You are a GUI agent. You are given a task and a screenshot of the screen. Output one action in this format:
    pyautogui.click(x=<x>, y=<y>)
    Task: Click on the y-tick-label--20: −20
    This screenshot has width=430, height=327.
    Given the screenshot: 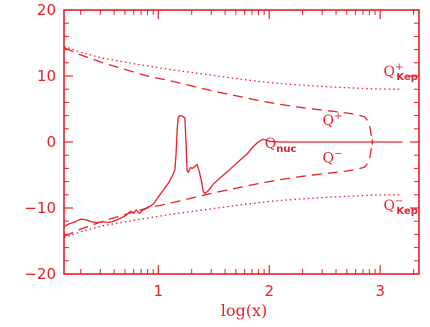 What is the action you would take?
    pyautogui.click(x=40, y=274)
    